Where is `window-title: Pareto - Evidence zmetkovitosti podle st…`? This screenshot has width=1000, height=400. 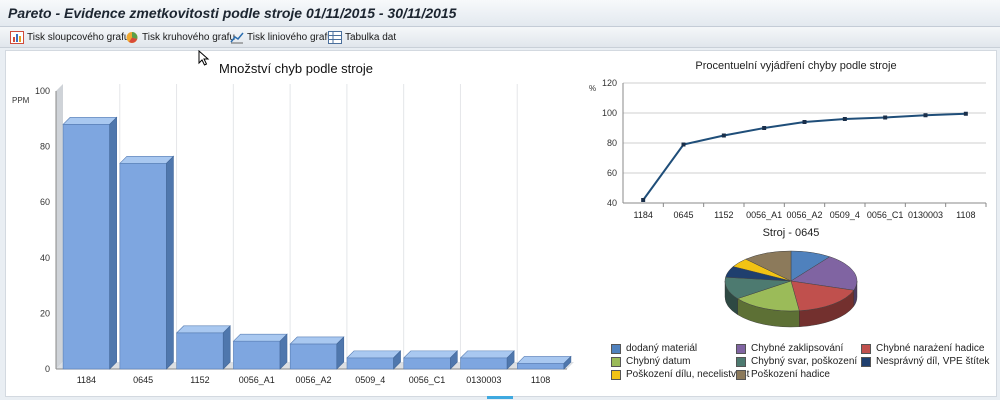
window-title: Pareto - Evidence zmetkovitosti podle st… is located at coordinates (232, 13).